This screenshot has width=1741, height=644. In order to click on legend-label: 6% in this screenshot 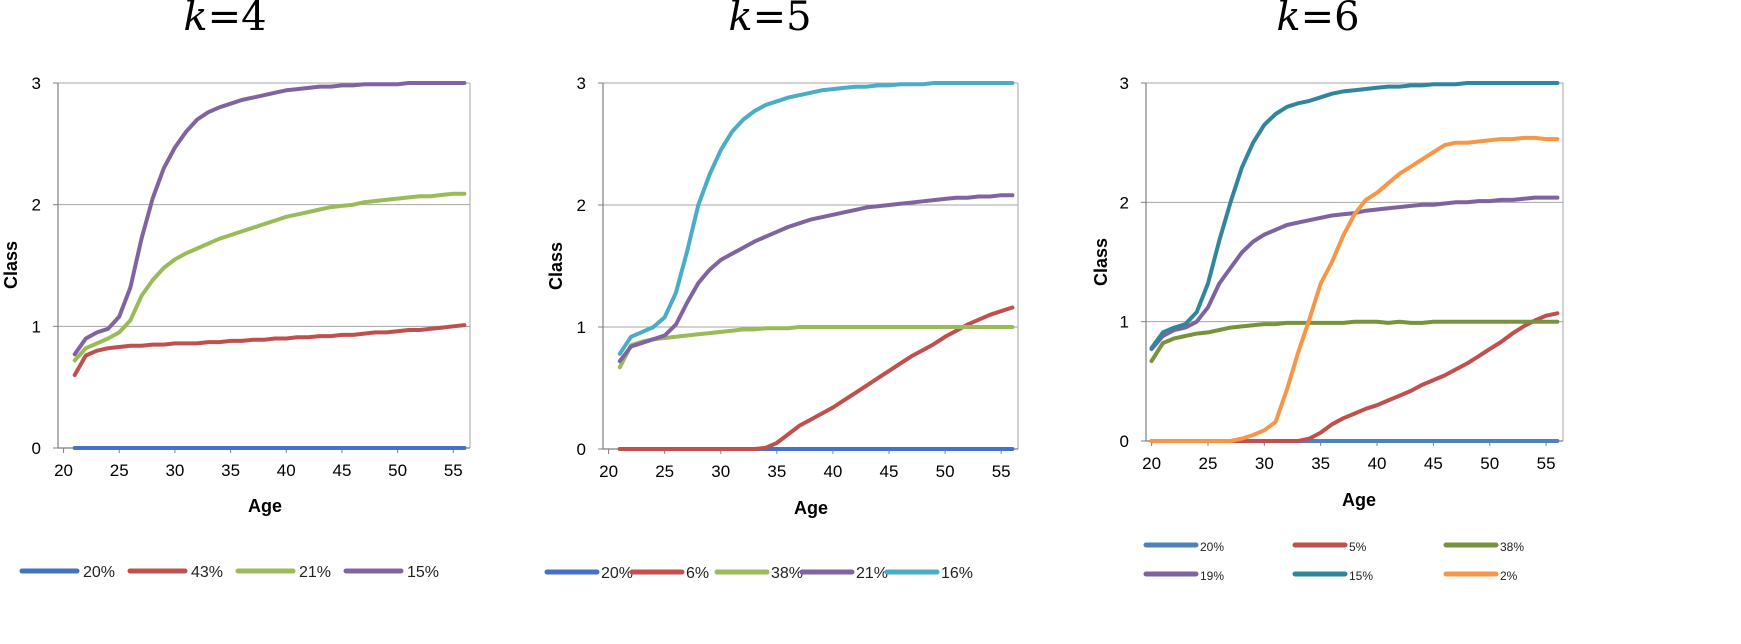, I will do `click(697, 573)`.